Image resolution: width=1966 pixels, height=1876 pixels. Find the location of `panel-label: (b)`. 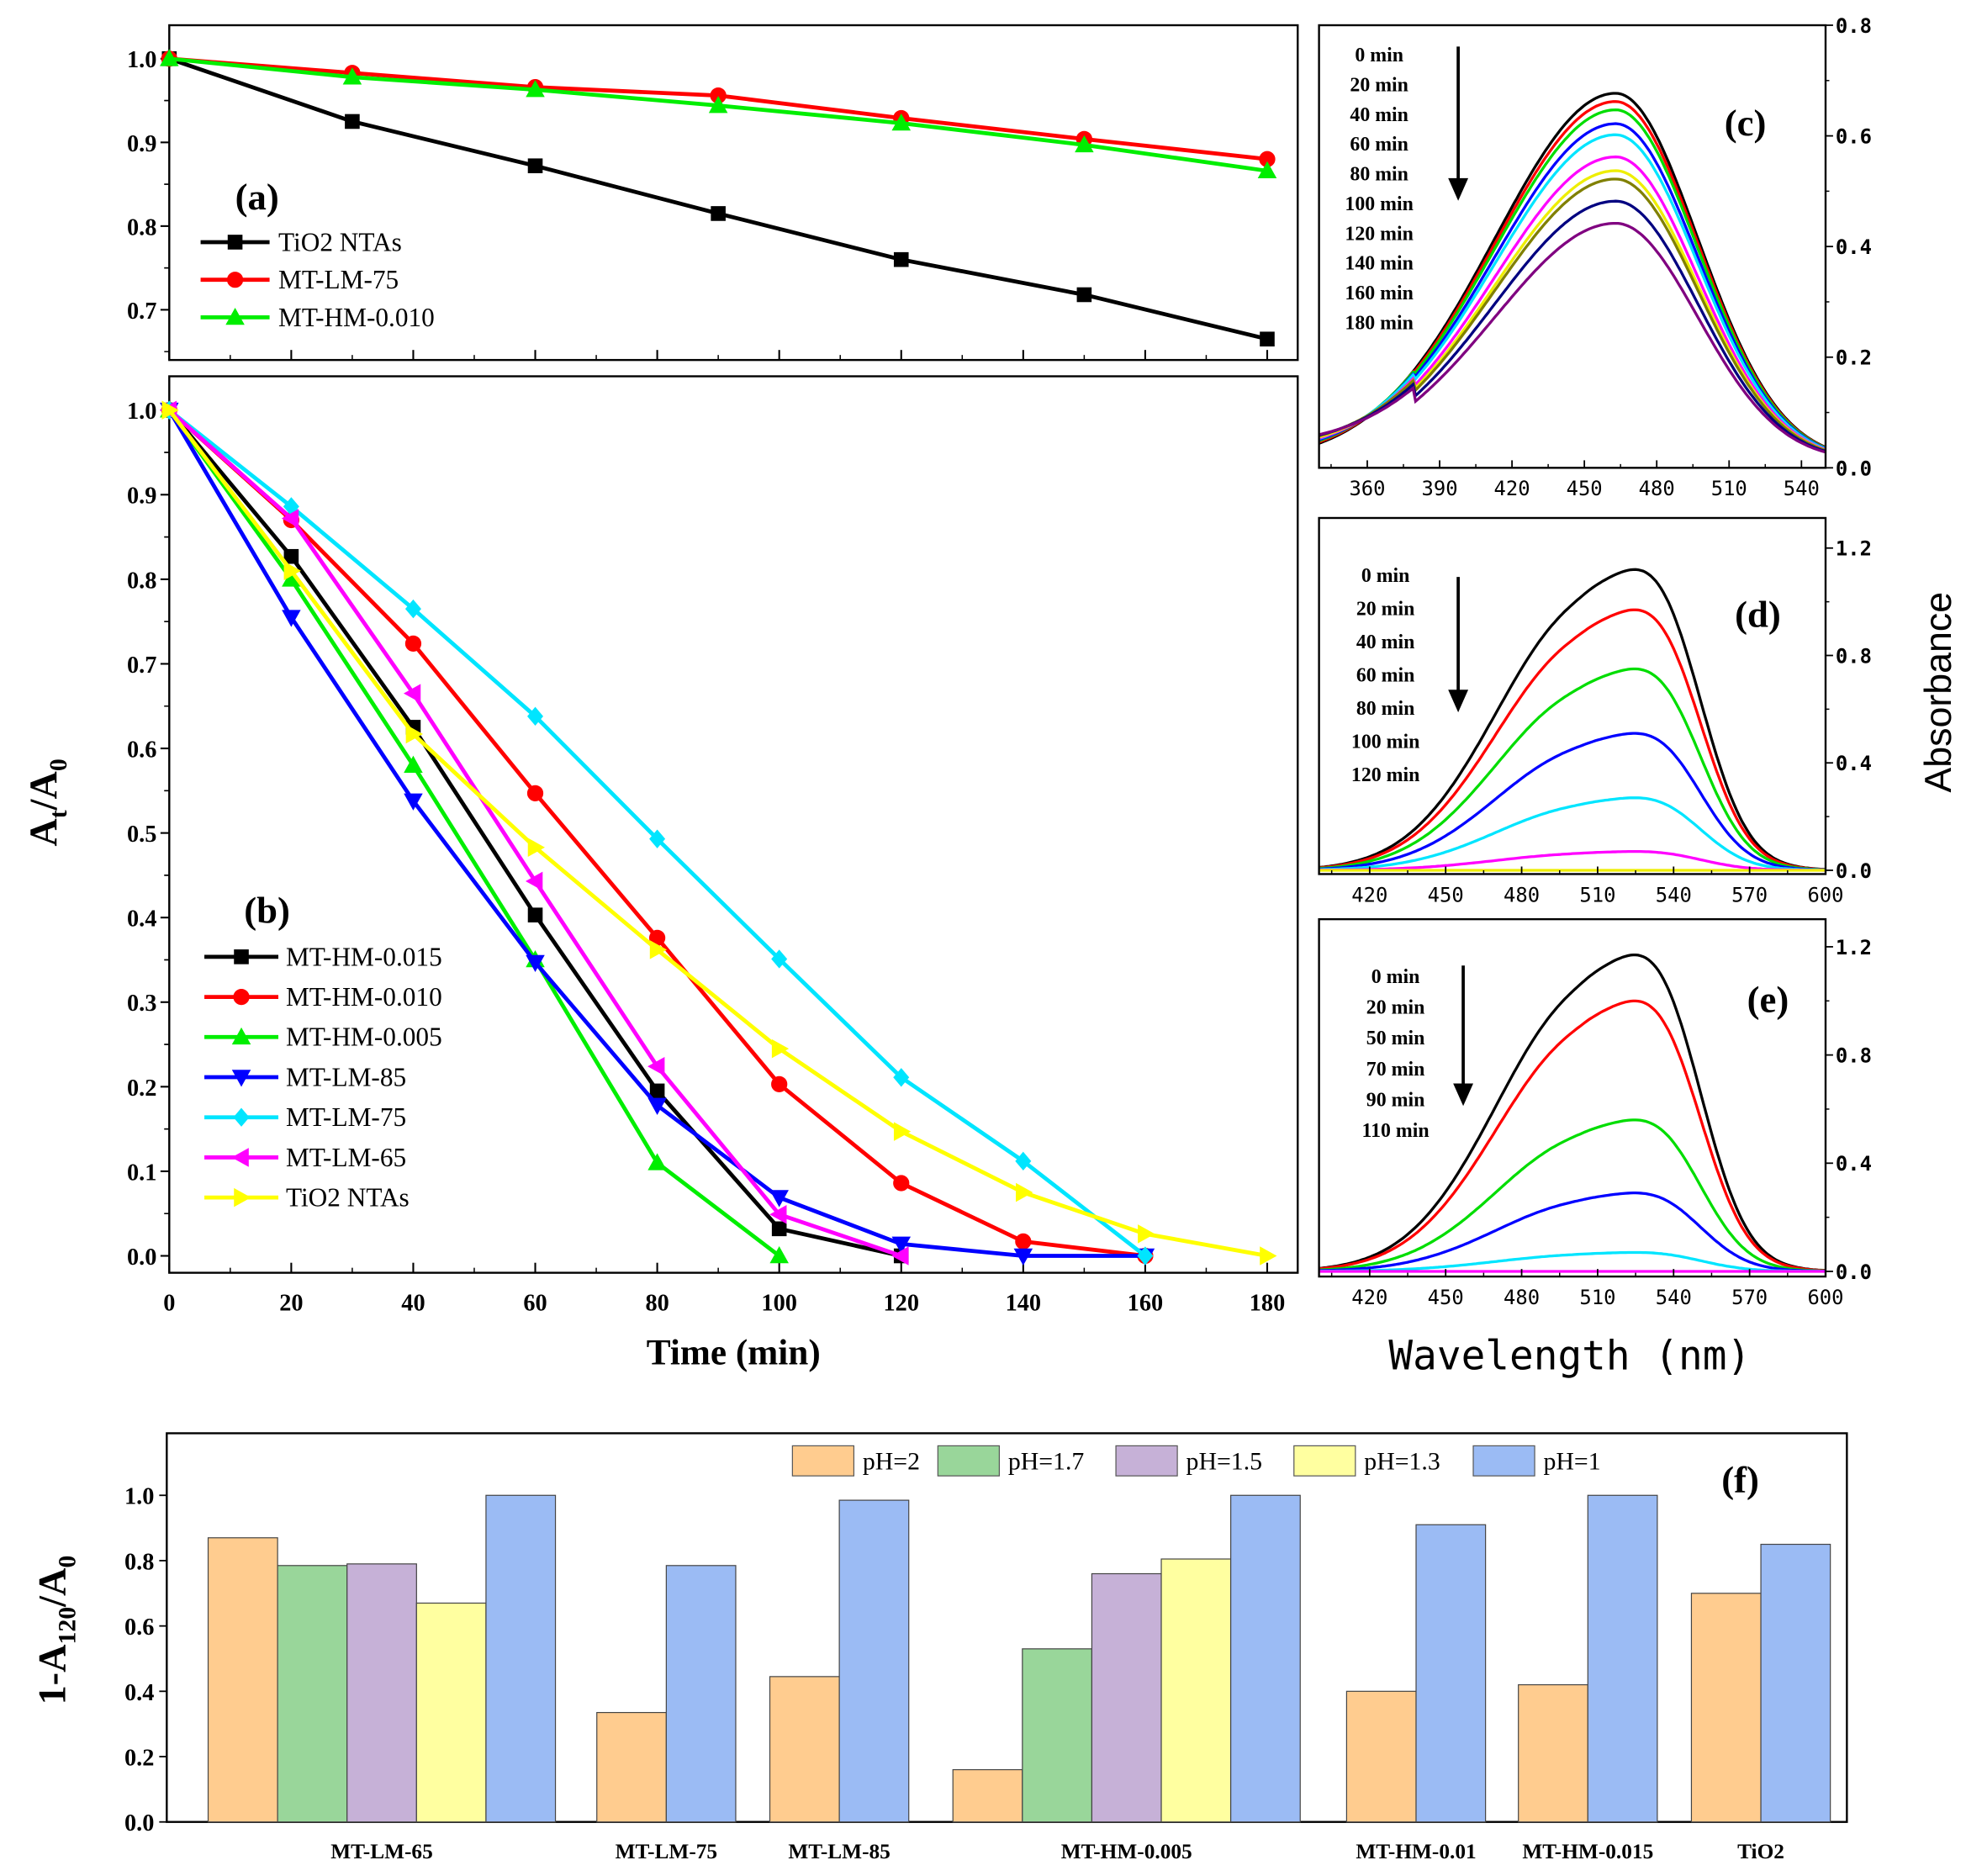

panel-label: (b) is located at coordinates (267, 911).